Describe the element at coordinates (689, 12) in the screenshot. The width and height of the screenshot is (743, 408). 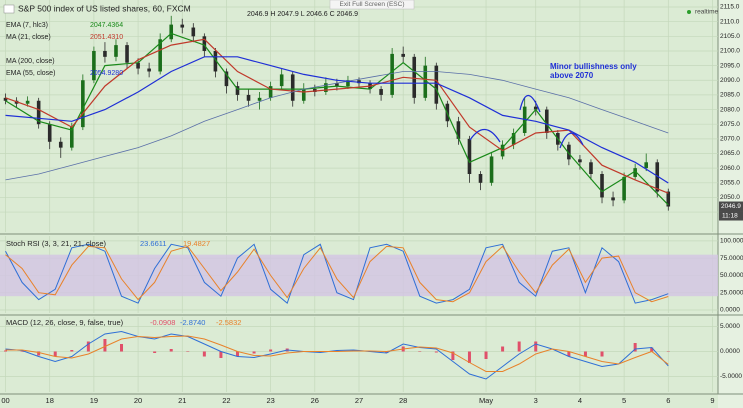
I see `status-dot` at that location.